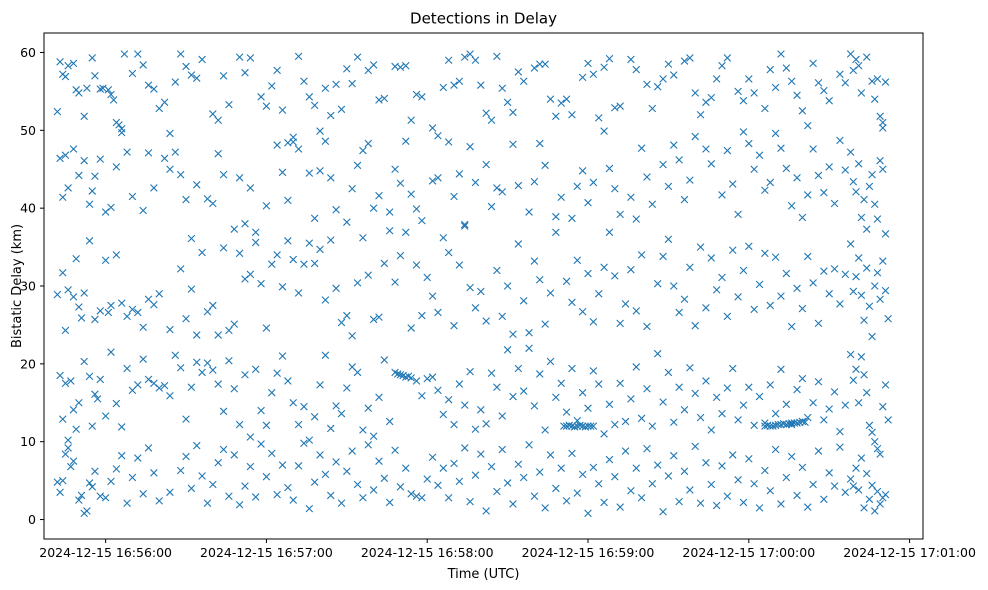  What do you see at coordinates (28, 208) in the screenshot?
I see `y-tick-label: 40` at bounding box center [28, 208].